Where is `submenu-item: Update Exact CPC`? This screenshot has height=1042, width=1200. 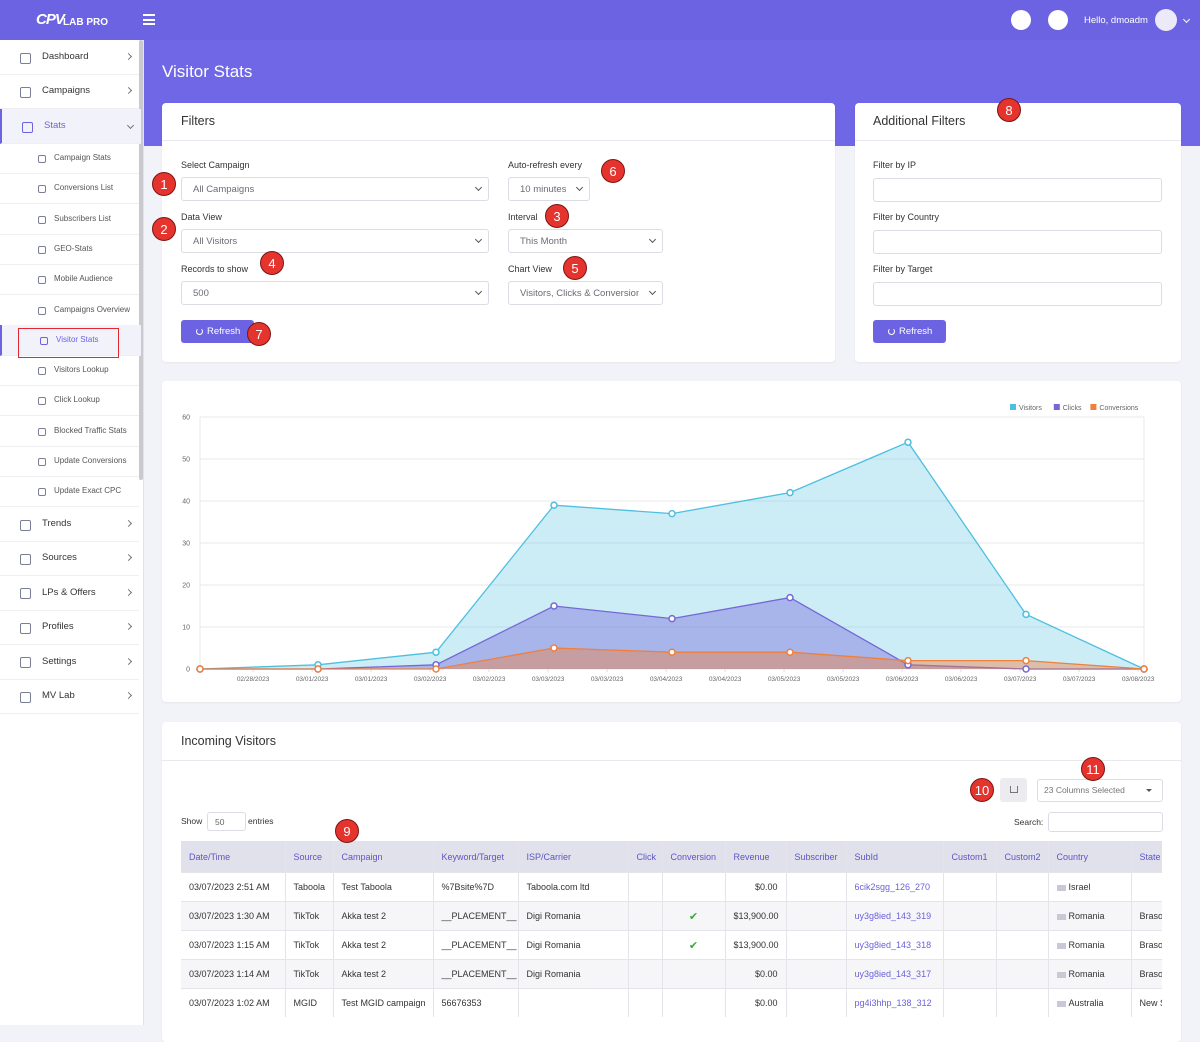 submenu-item: Update Exact CPC is located at coordinates (69, 492).